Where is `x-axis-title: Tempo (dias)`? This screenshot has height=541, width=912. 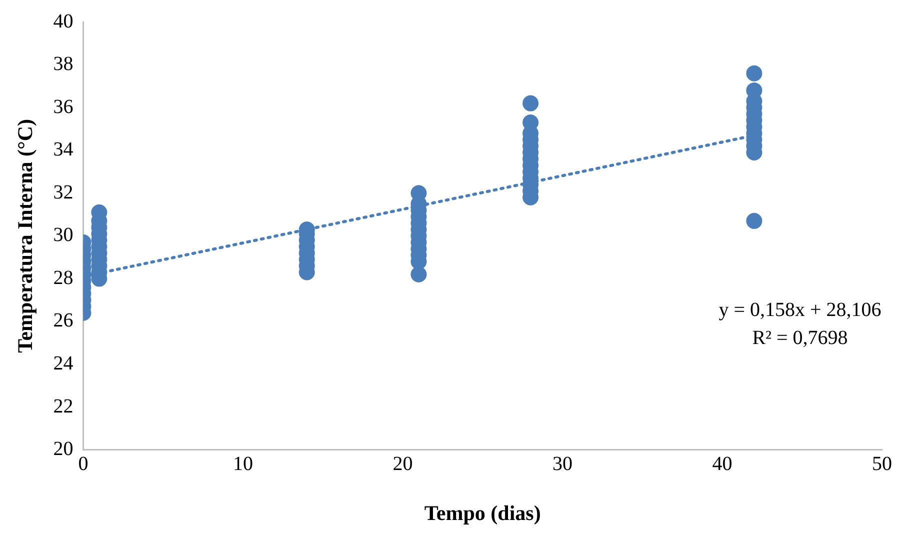 x-axis-title: Tempo (dias) is located at coordinates (482, 512).